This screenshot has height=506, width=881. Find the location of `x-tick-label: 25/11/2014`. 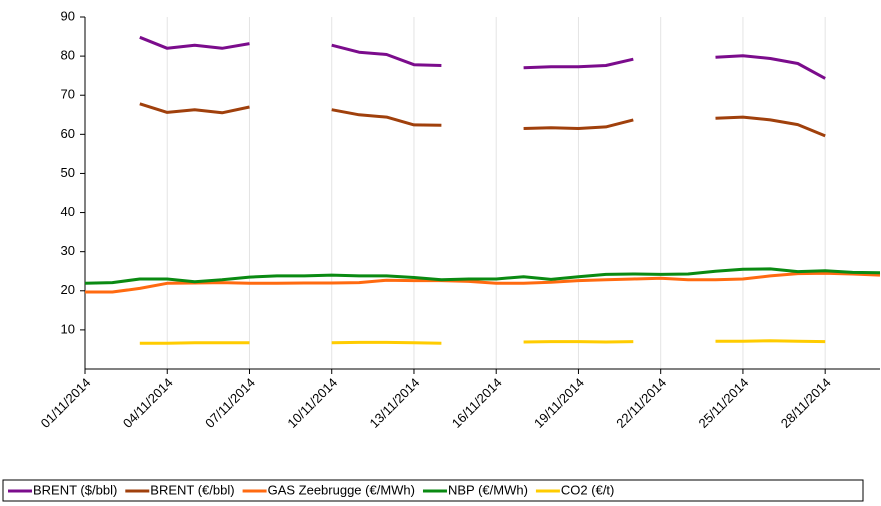

x-tick-label: 25/11/2014 is located at coordinates (724, 403).